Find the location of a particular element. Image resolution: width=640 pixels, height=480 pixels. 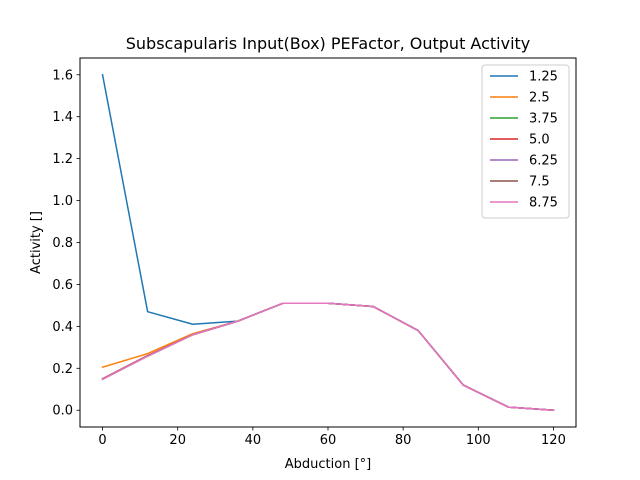

y-tick-label: 0.6 is located at coordinates (62, 285).